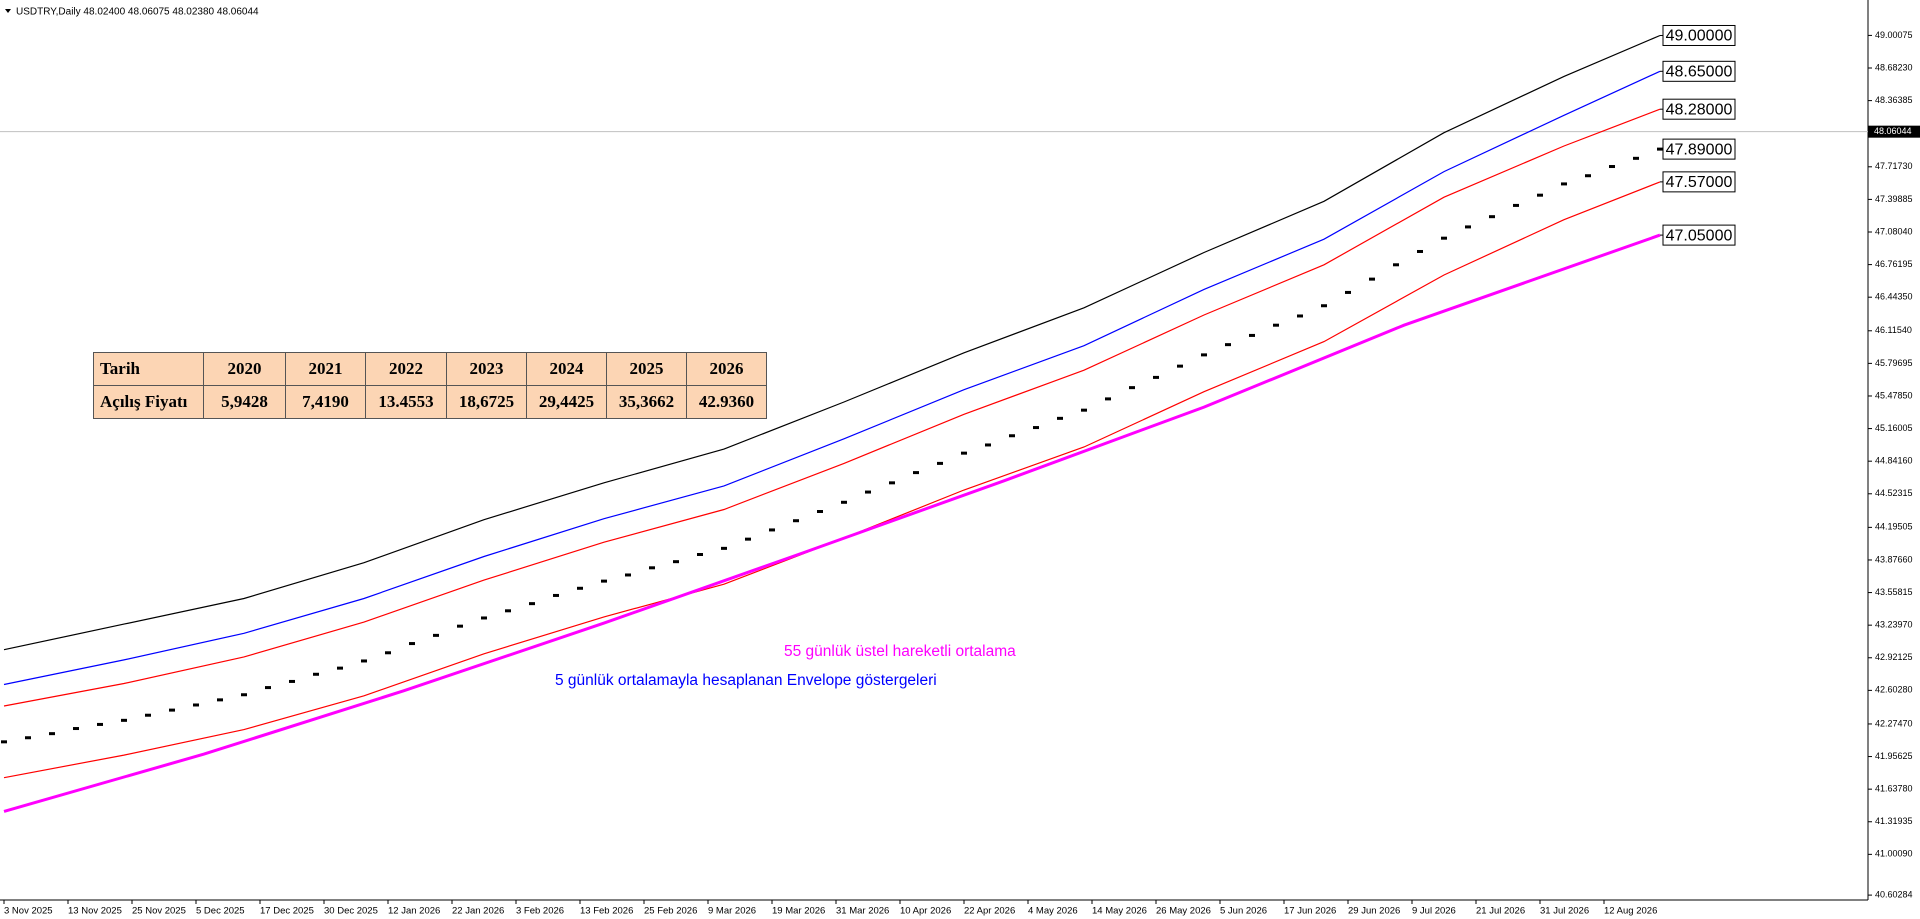 This screenshot has width=1920, height=919. What do you see at coordinates (159, 911) in the screenshot?
I see `x-tick-label: 25 Nov 2025` at bounding box center [159, 911].